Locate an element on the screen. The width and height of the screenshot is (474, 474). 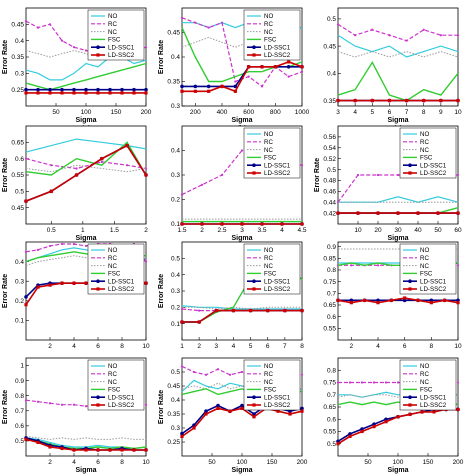
y-tick-label: 0.7 is located at coordinates (331, 395).